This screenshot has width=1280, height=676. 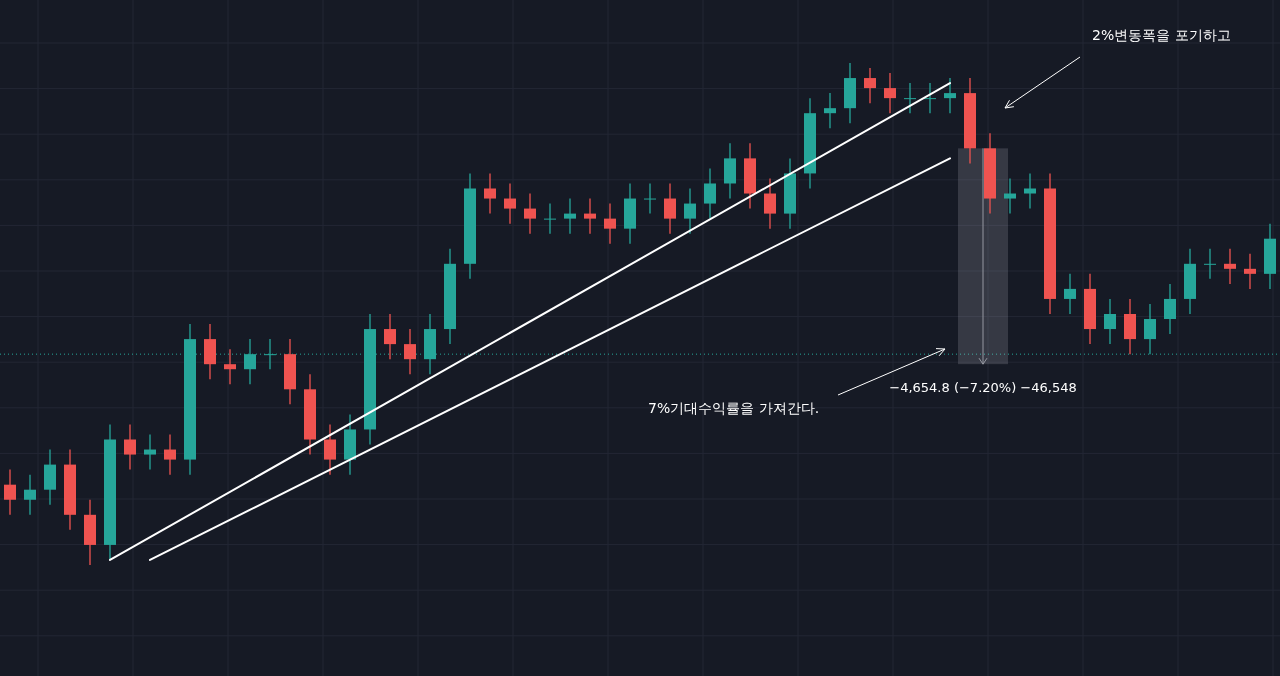 I want to click on text: 2%변동폭을 포기하고, so click(x=1161, y=35).